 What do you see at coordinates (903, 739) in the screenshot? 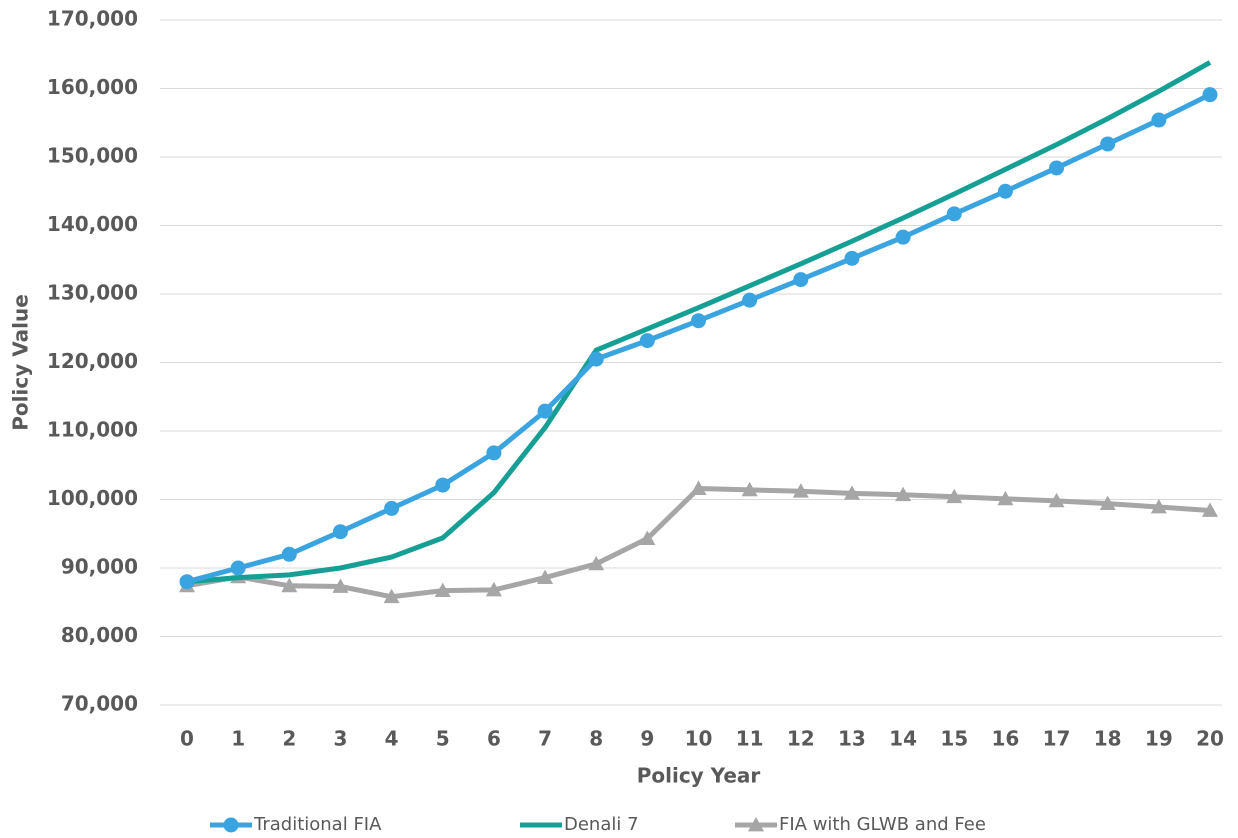
I see `x-tick-label: 14` at bounding box center [903, 739].